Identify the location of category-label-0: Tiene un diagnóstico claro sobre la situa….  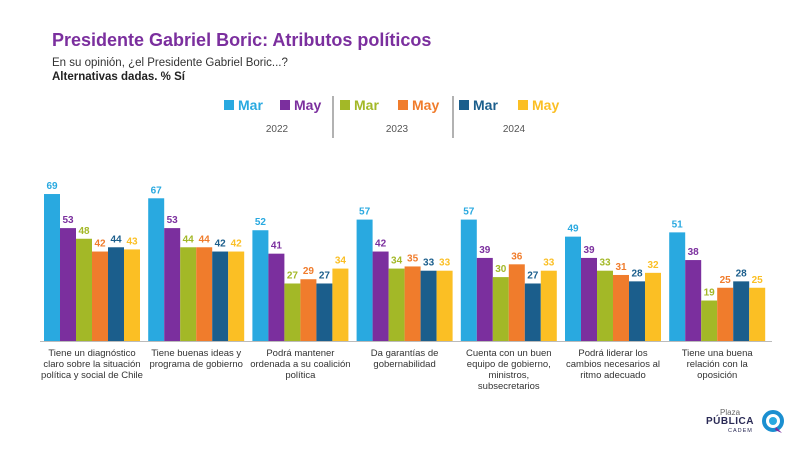
(92, 364).